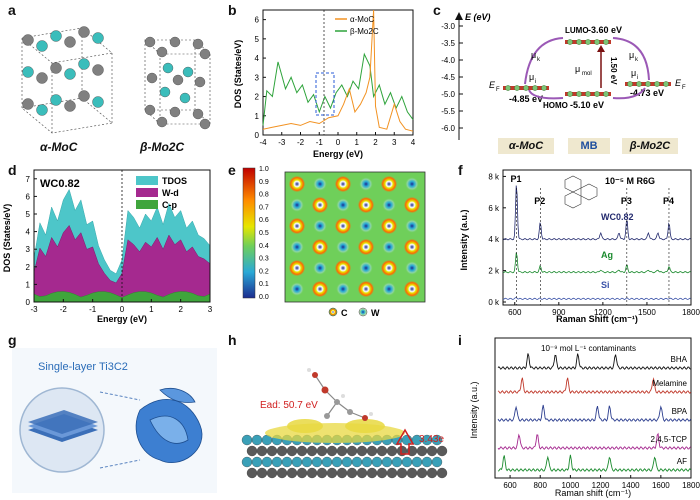  What do you see at coordinates (647, 312) in the screenshot?
I see `xtick-label: 1500` at bounding box center [647, 312].